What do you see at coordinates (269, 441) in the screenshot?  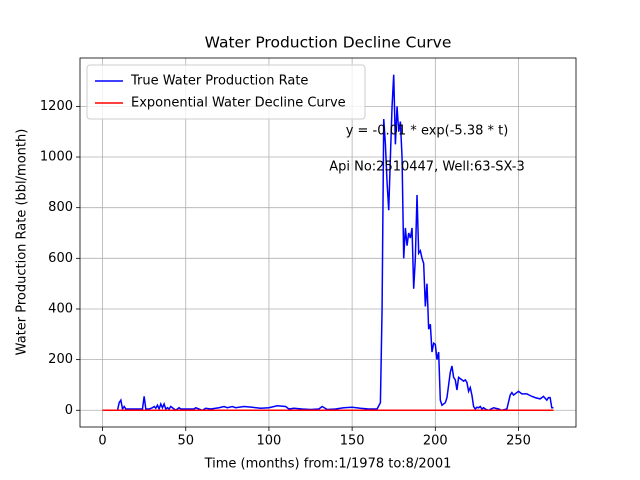 I see `x-tick-label: 100` at bounding box center [269, 441].